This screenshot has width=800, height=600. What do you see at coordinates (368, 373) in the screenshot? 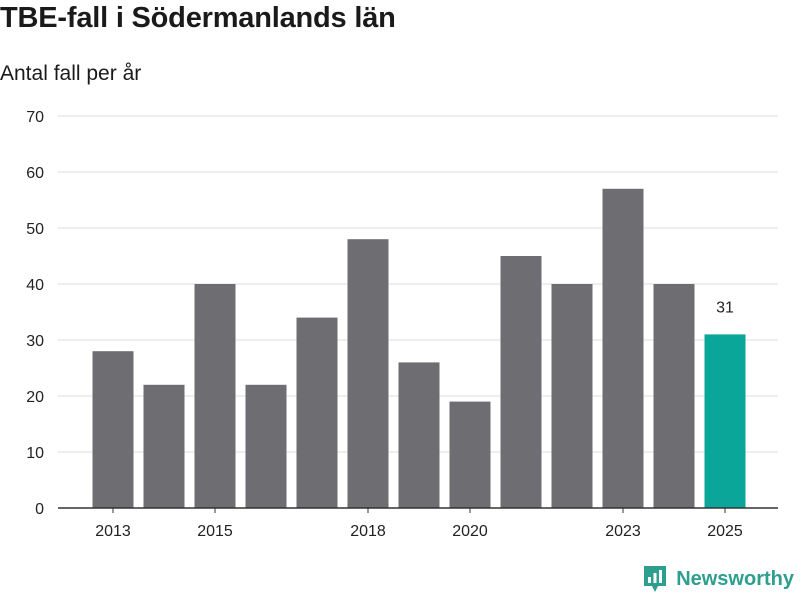
I see `bar-2018` at bounding box center [368, 373].